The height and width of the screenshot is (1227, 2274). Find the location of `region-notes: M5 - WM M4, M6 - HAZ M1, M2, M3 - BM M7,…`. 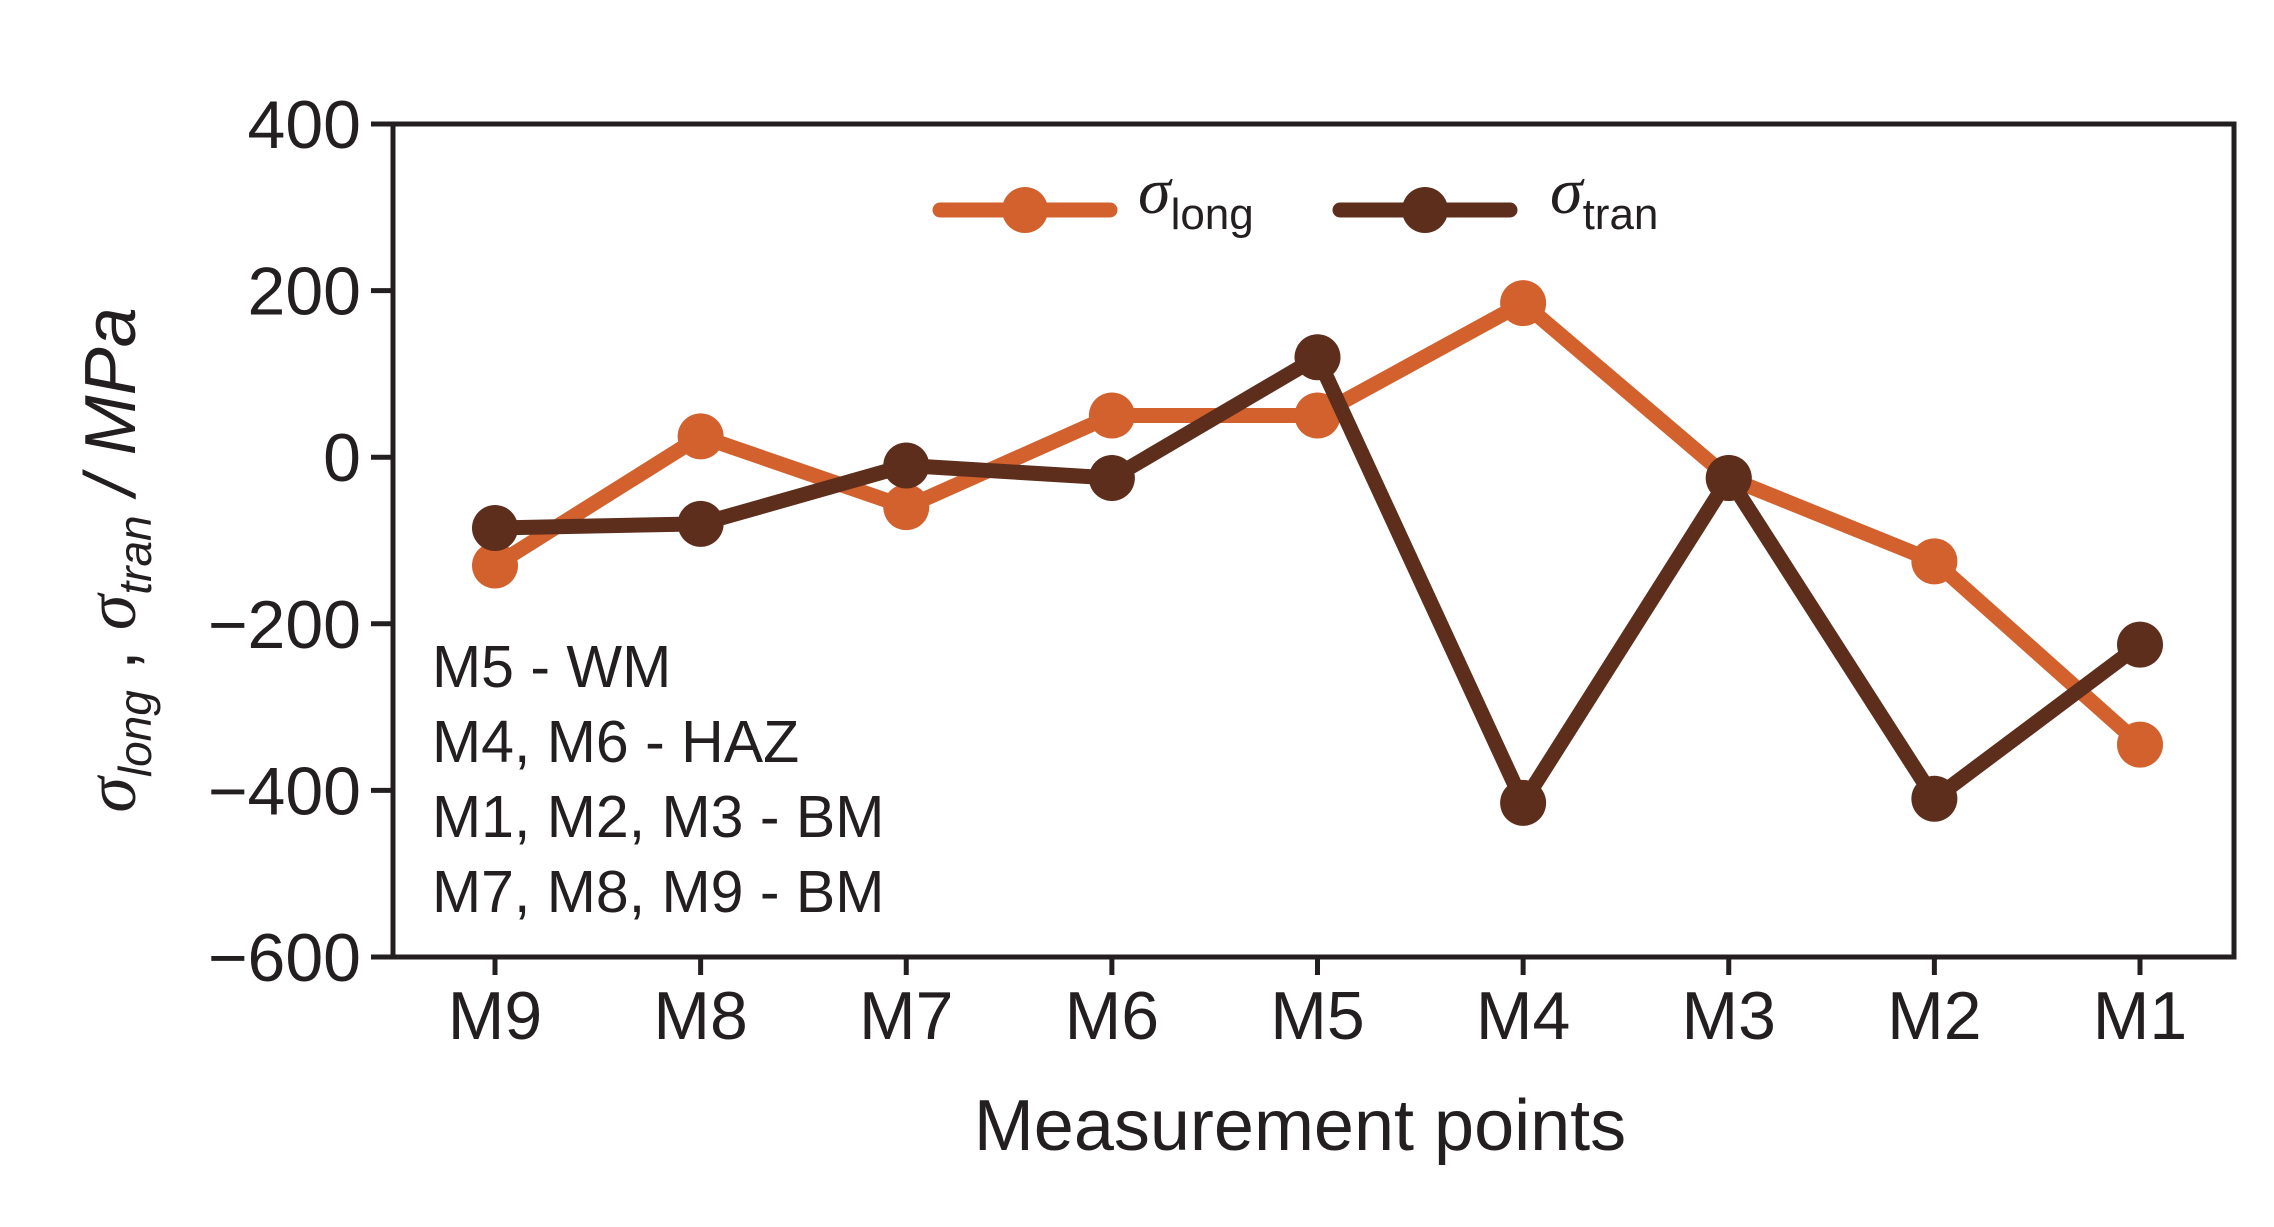

region-notes: M5 - WM M4, M6 - HAZ M1, M2, M3 - BM M7,… is located at coordinates (658, 779).